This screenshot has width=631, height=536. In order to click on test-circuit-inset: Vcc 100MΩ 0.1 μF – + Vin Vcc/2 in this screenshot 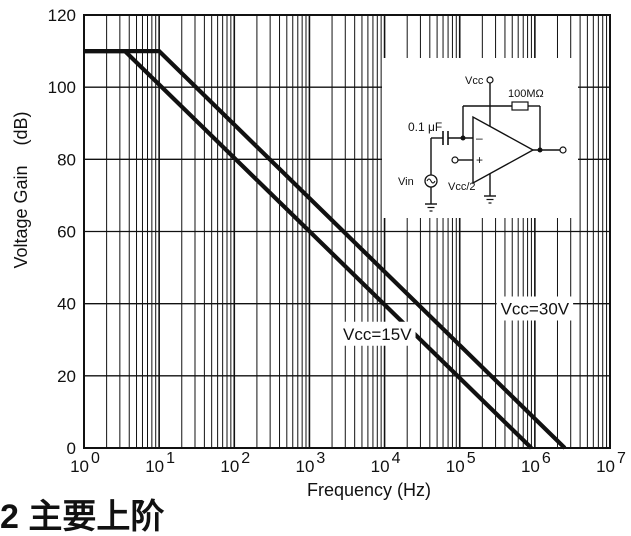, I will do `click(480, 138)`.